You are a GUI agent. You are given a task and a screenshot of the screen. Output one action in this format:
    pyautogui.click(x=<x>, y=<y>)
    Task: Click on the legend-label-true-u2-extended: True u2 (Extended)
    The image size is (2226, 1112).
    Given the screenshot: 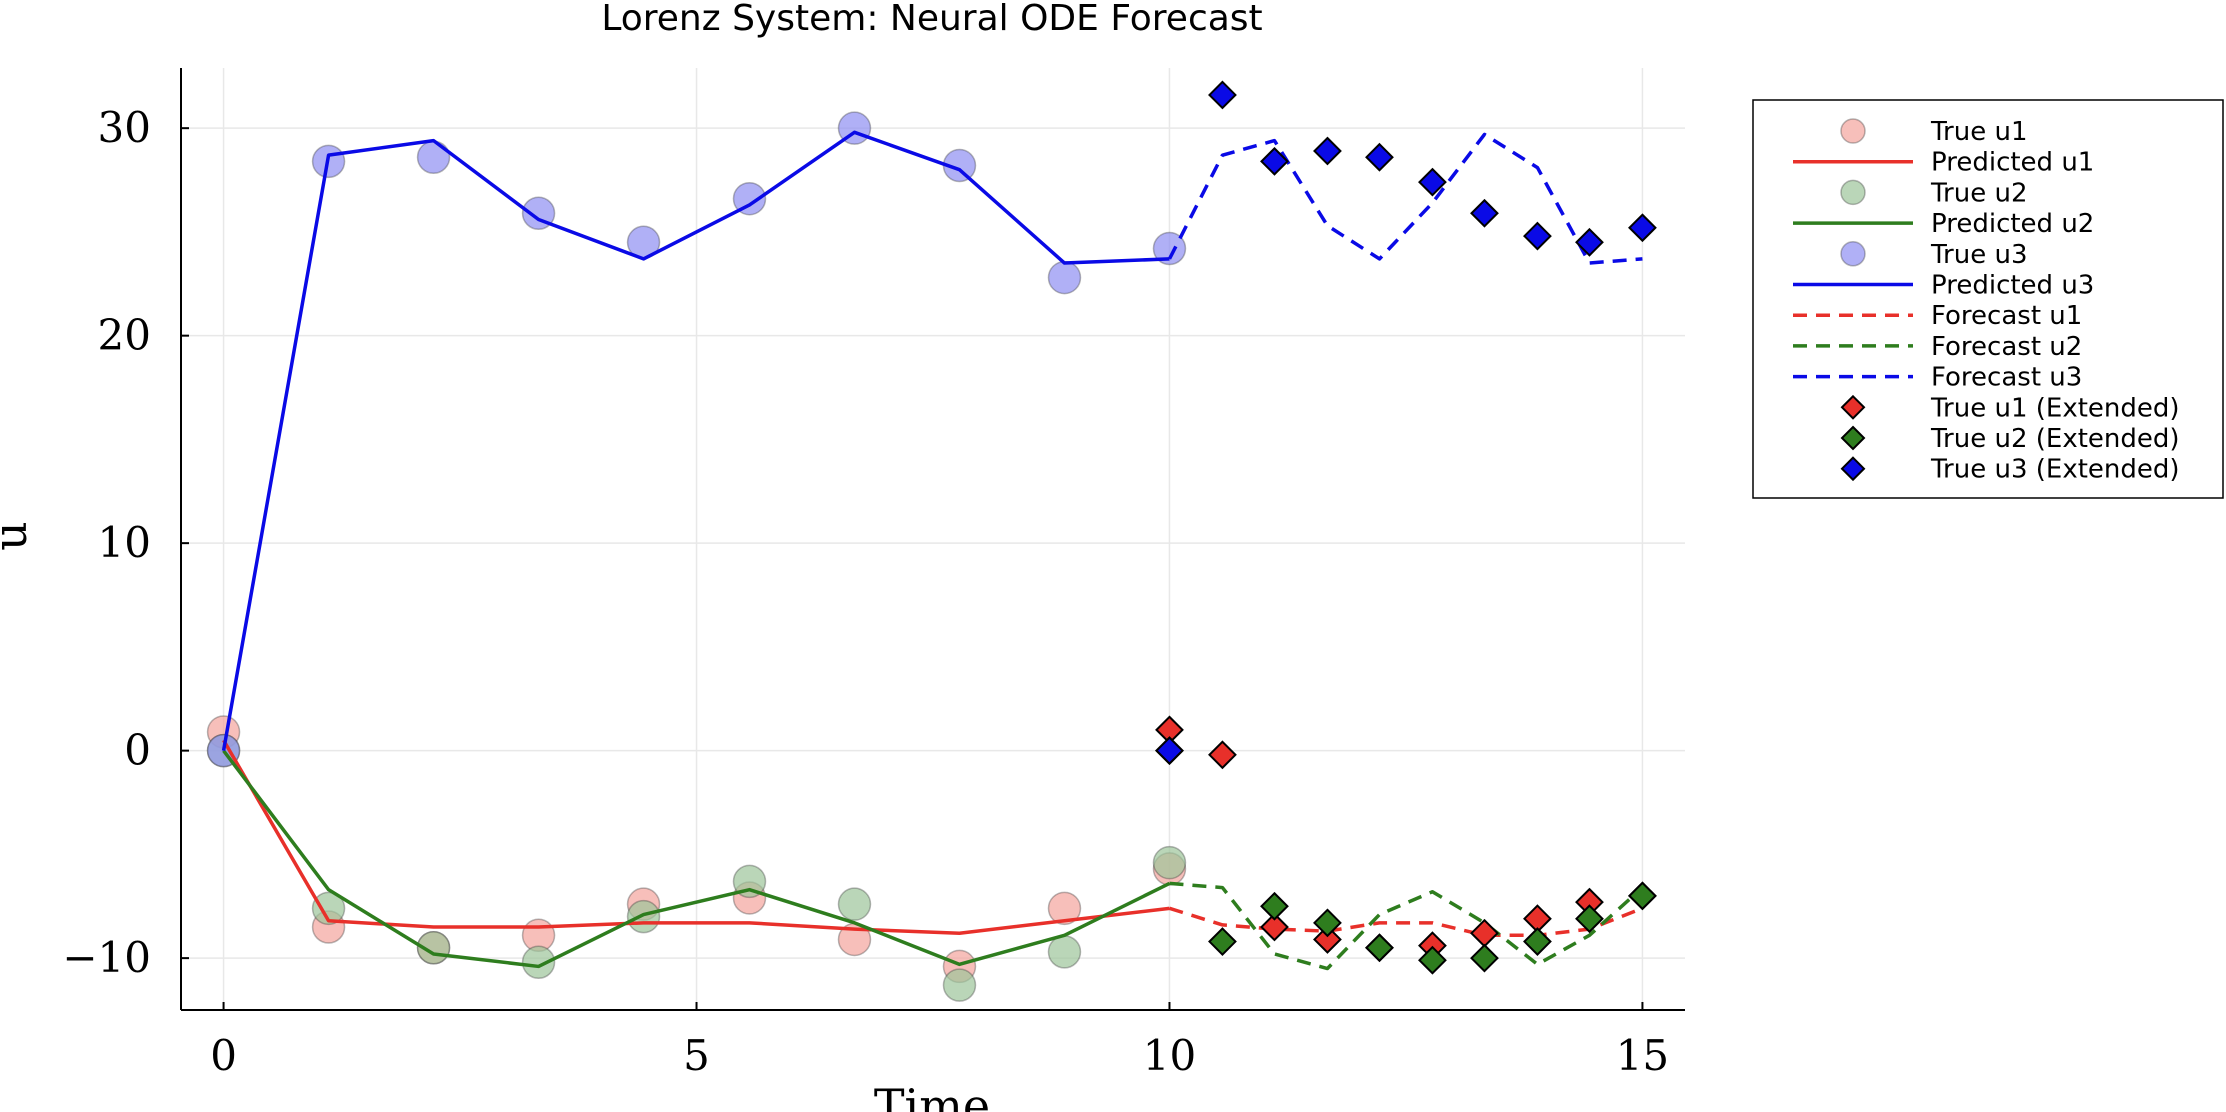 What is the action you would take?
    pyautogui.click(x=2055, y=439)
    